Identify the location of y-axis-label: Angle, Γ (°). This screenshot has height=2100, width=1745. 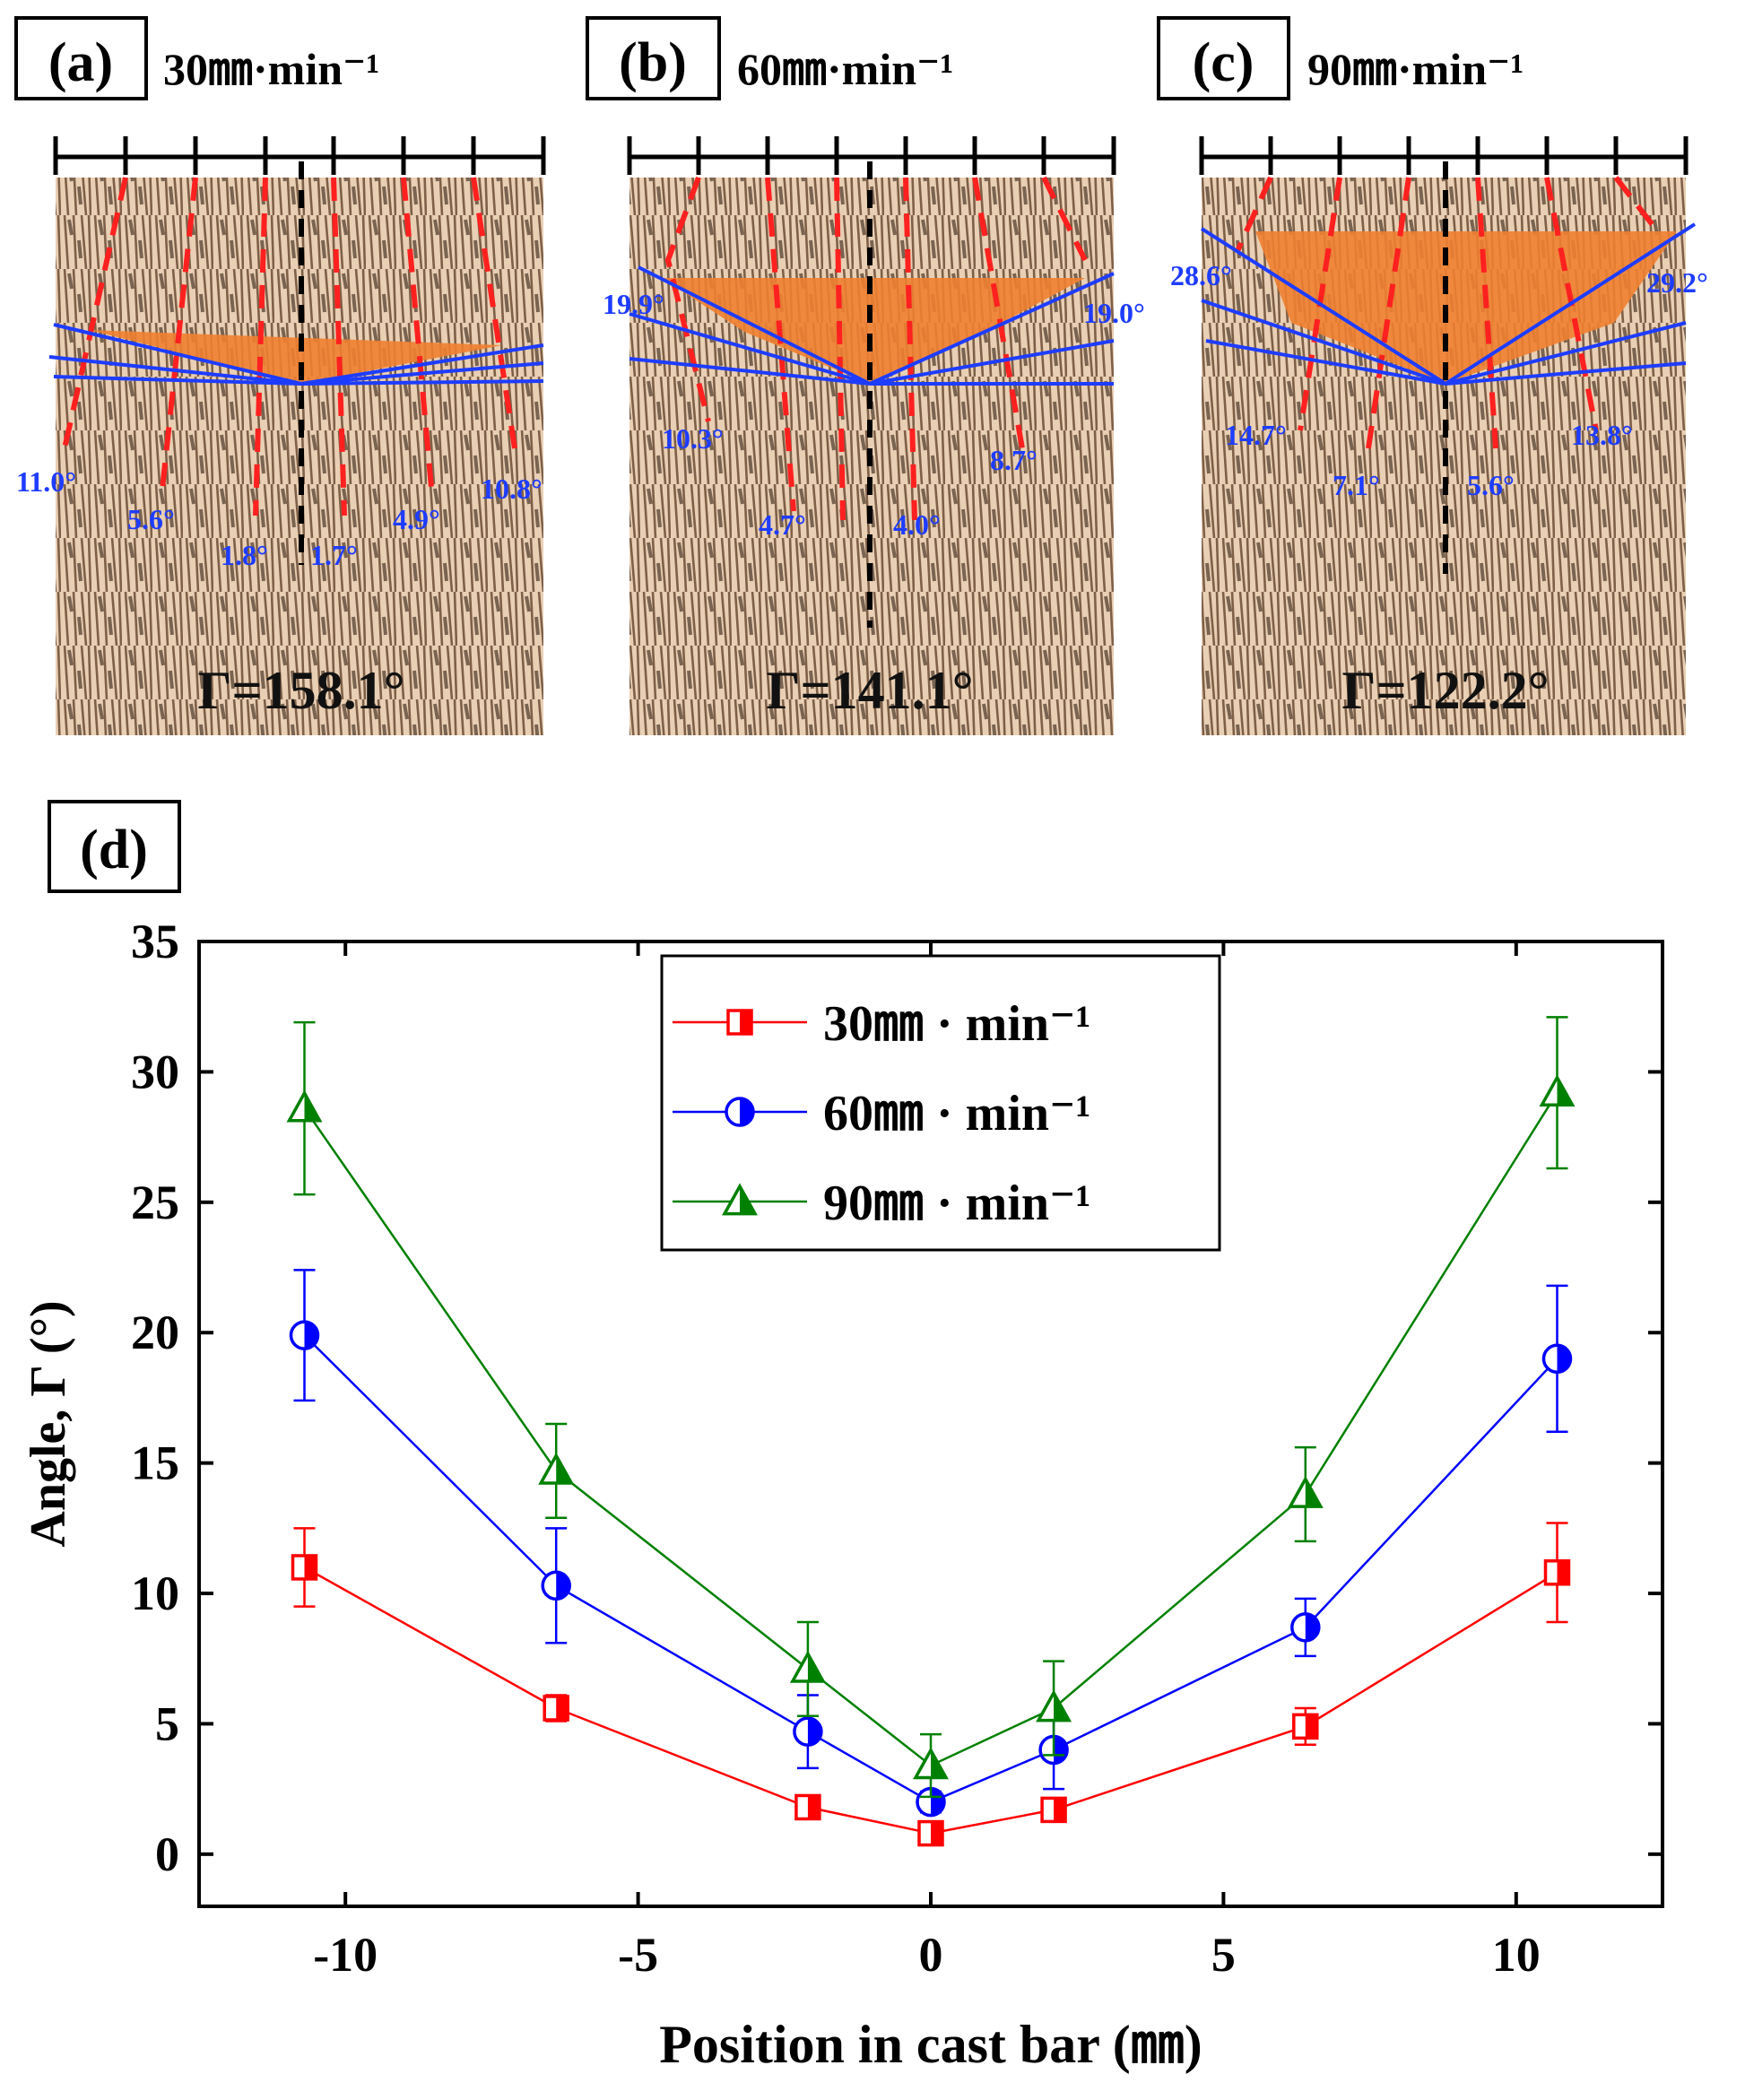
(48, 1423).